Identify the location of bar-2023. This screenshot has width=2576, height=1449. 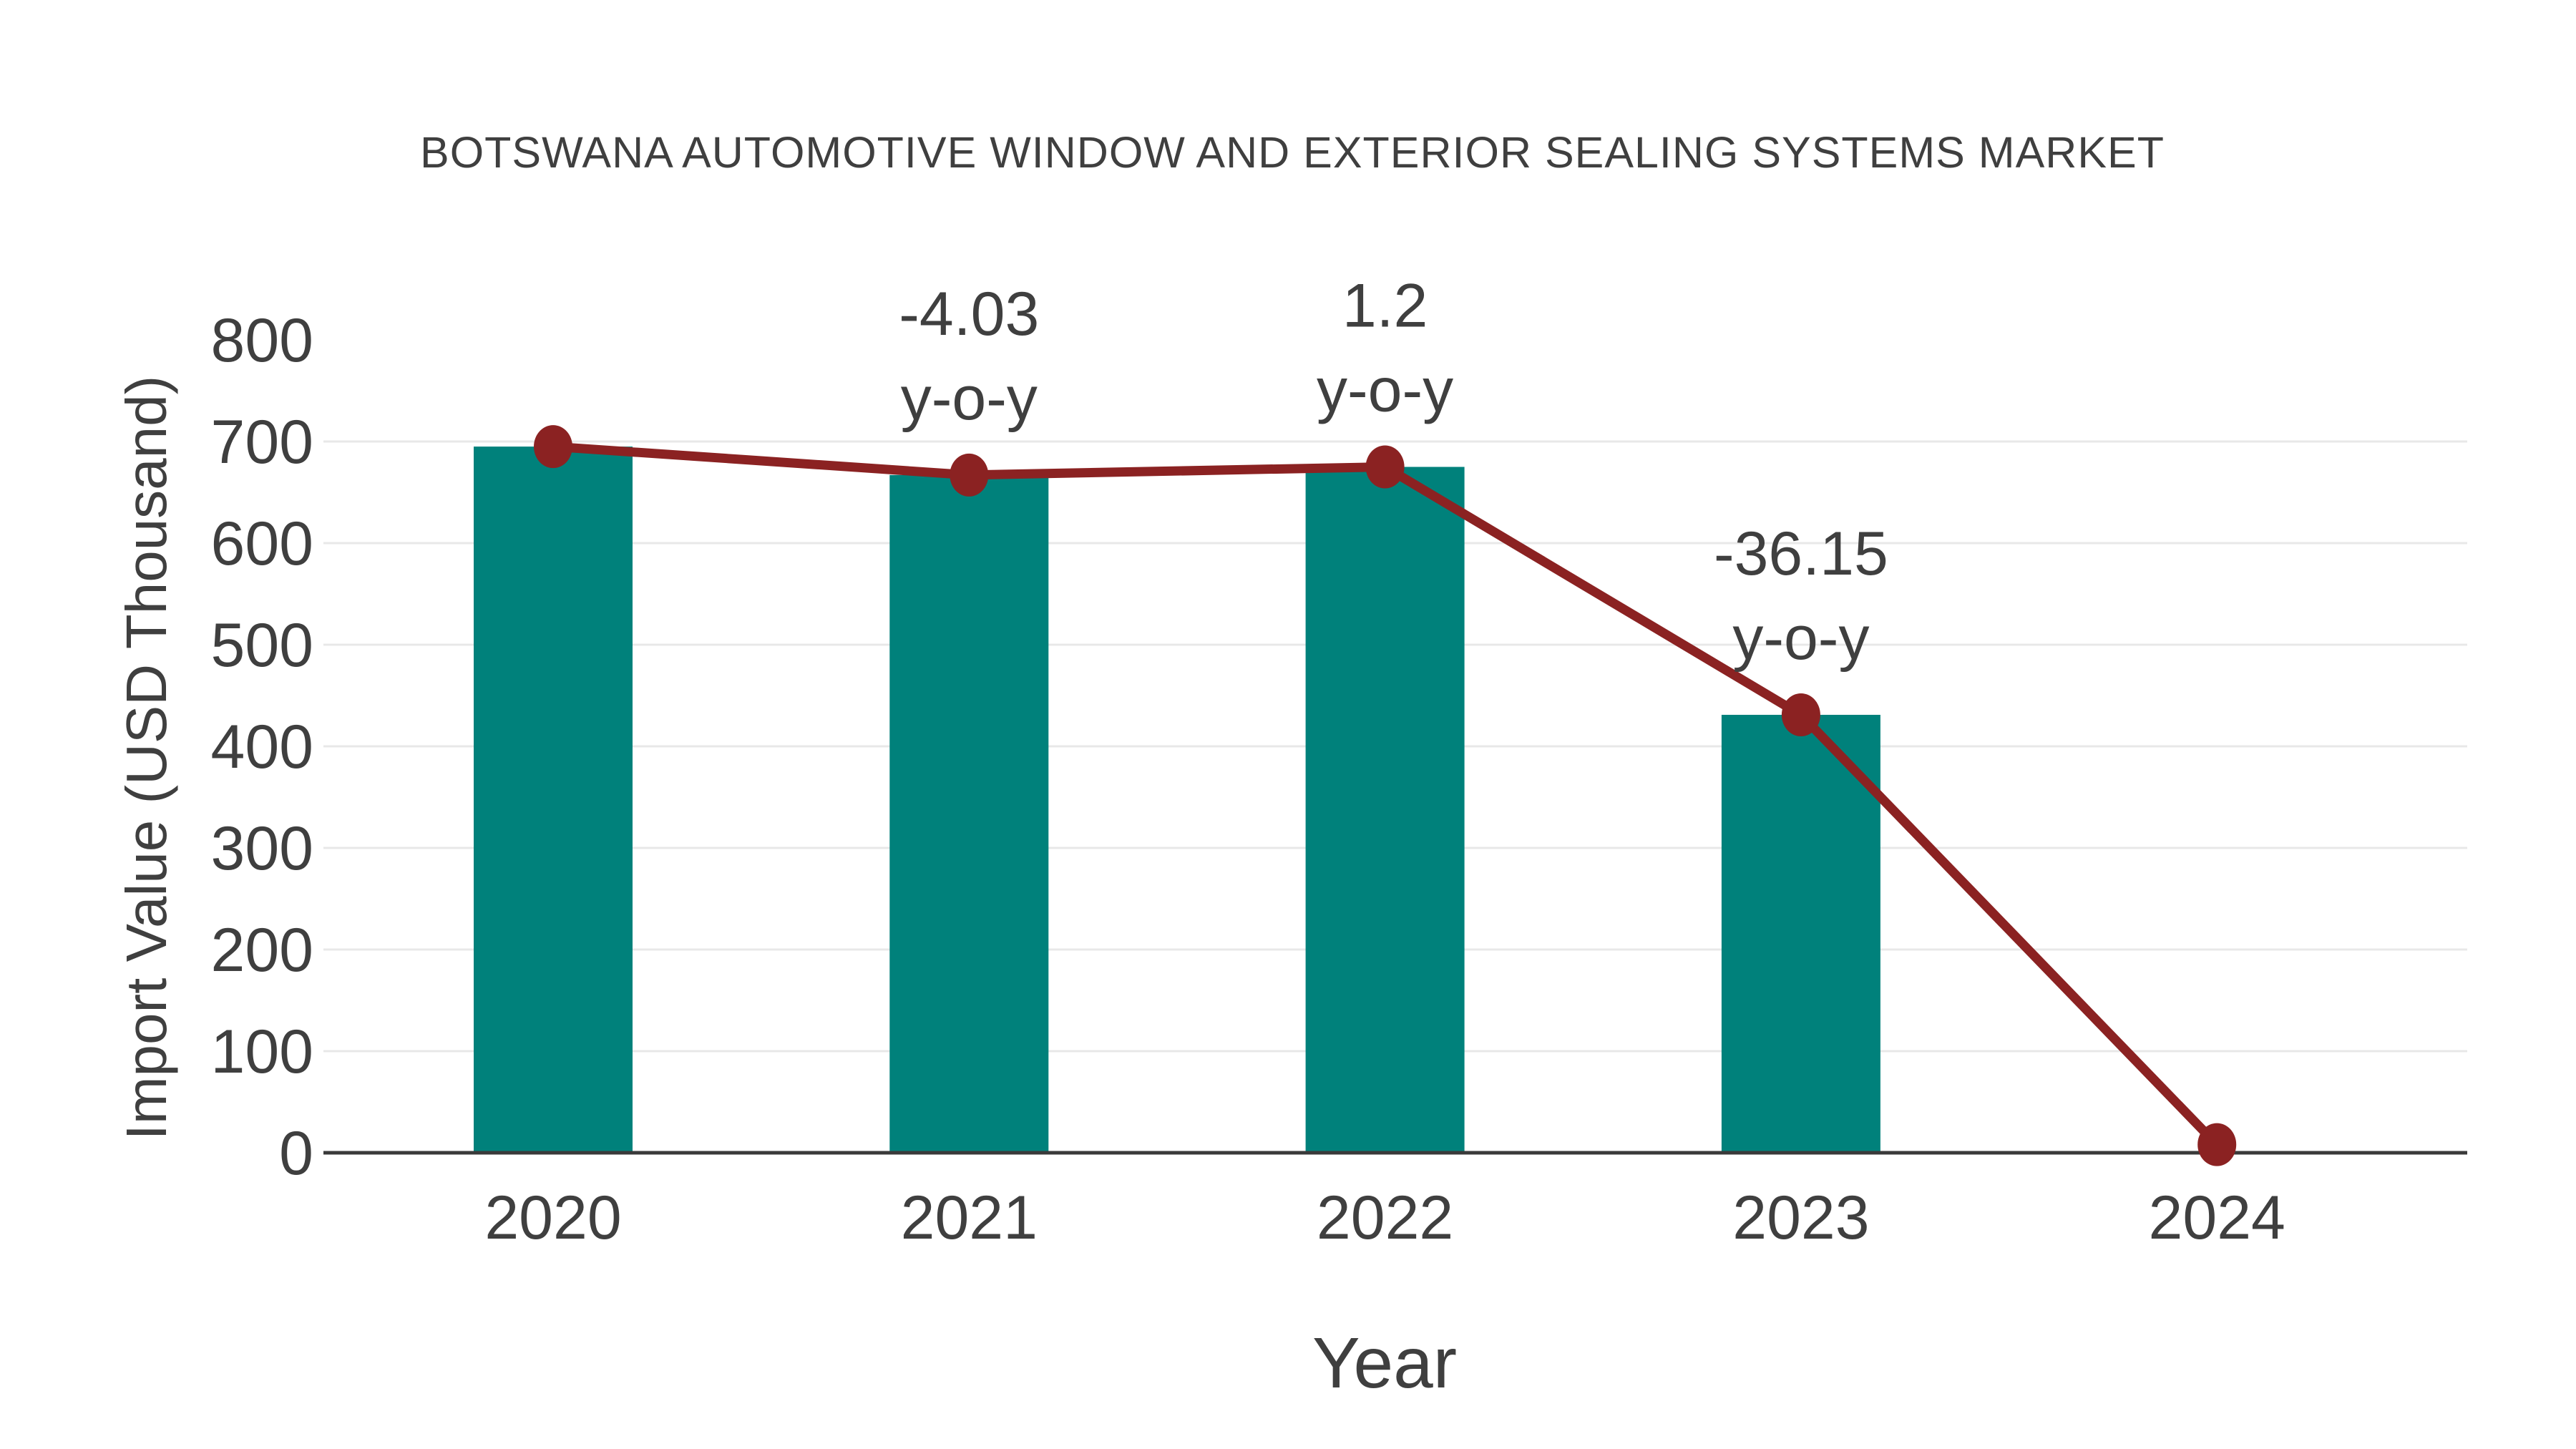
(1800, 933).